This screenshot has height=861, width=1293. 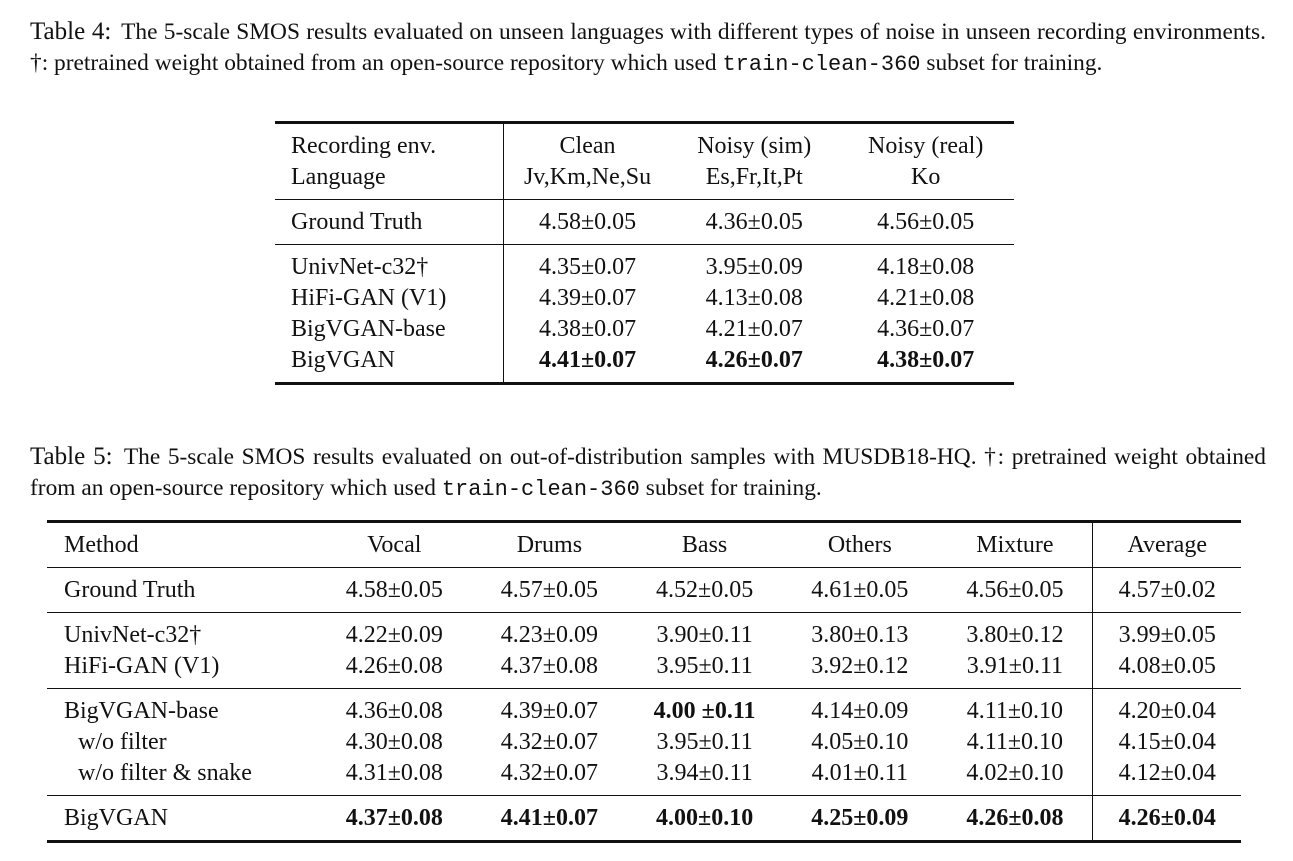 What do you see at coordinates (122, 742) in the screenshot?
I see `table-cell: w/o filter` at bounding box center [122, 742].